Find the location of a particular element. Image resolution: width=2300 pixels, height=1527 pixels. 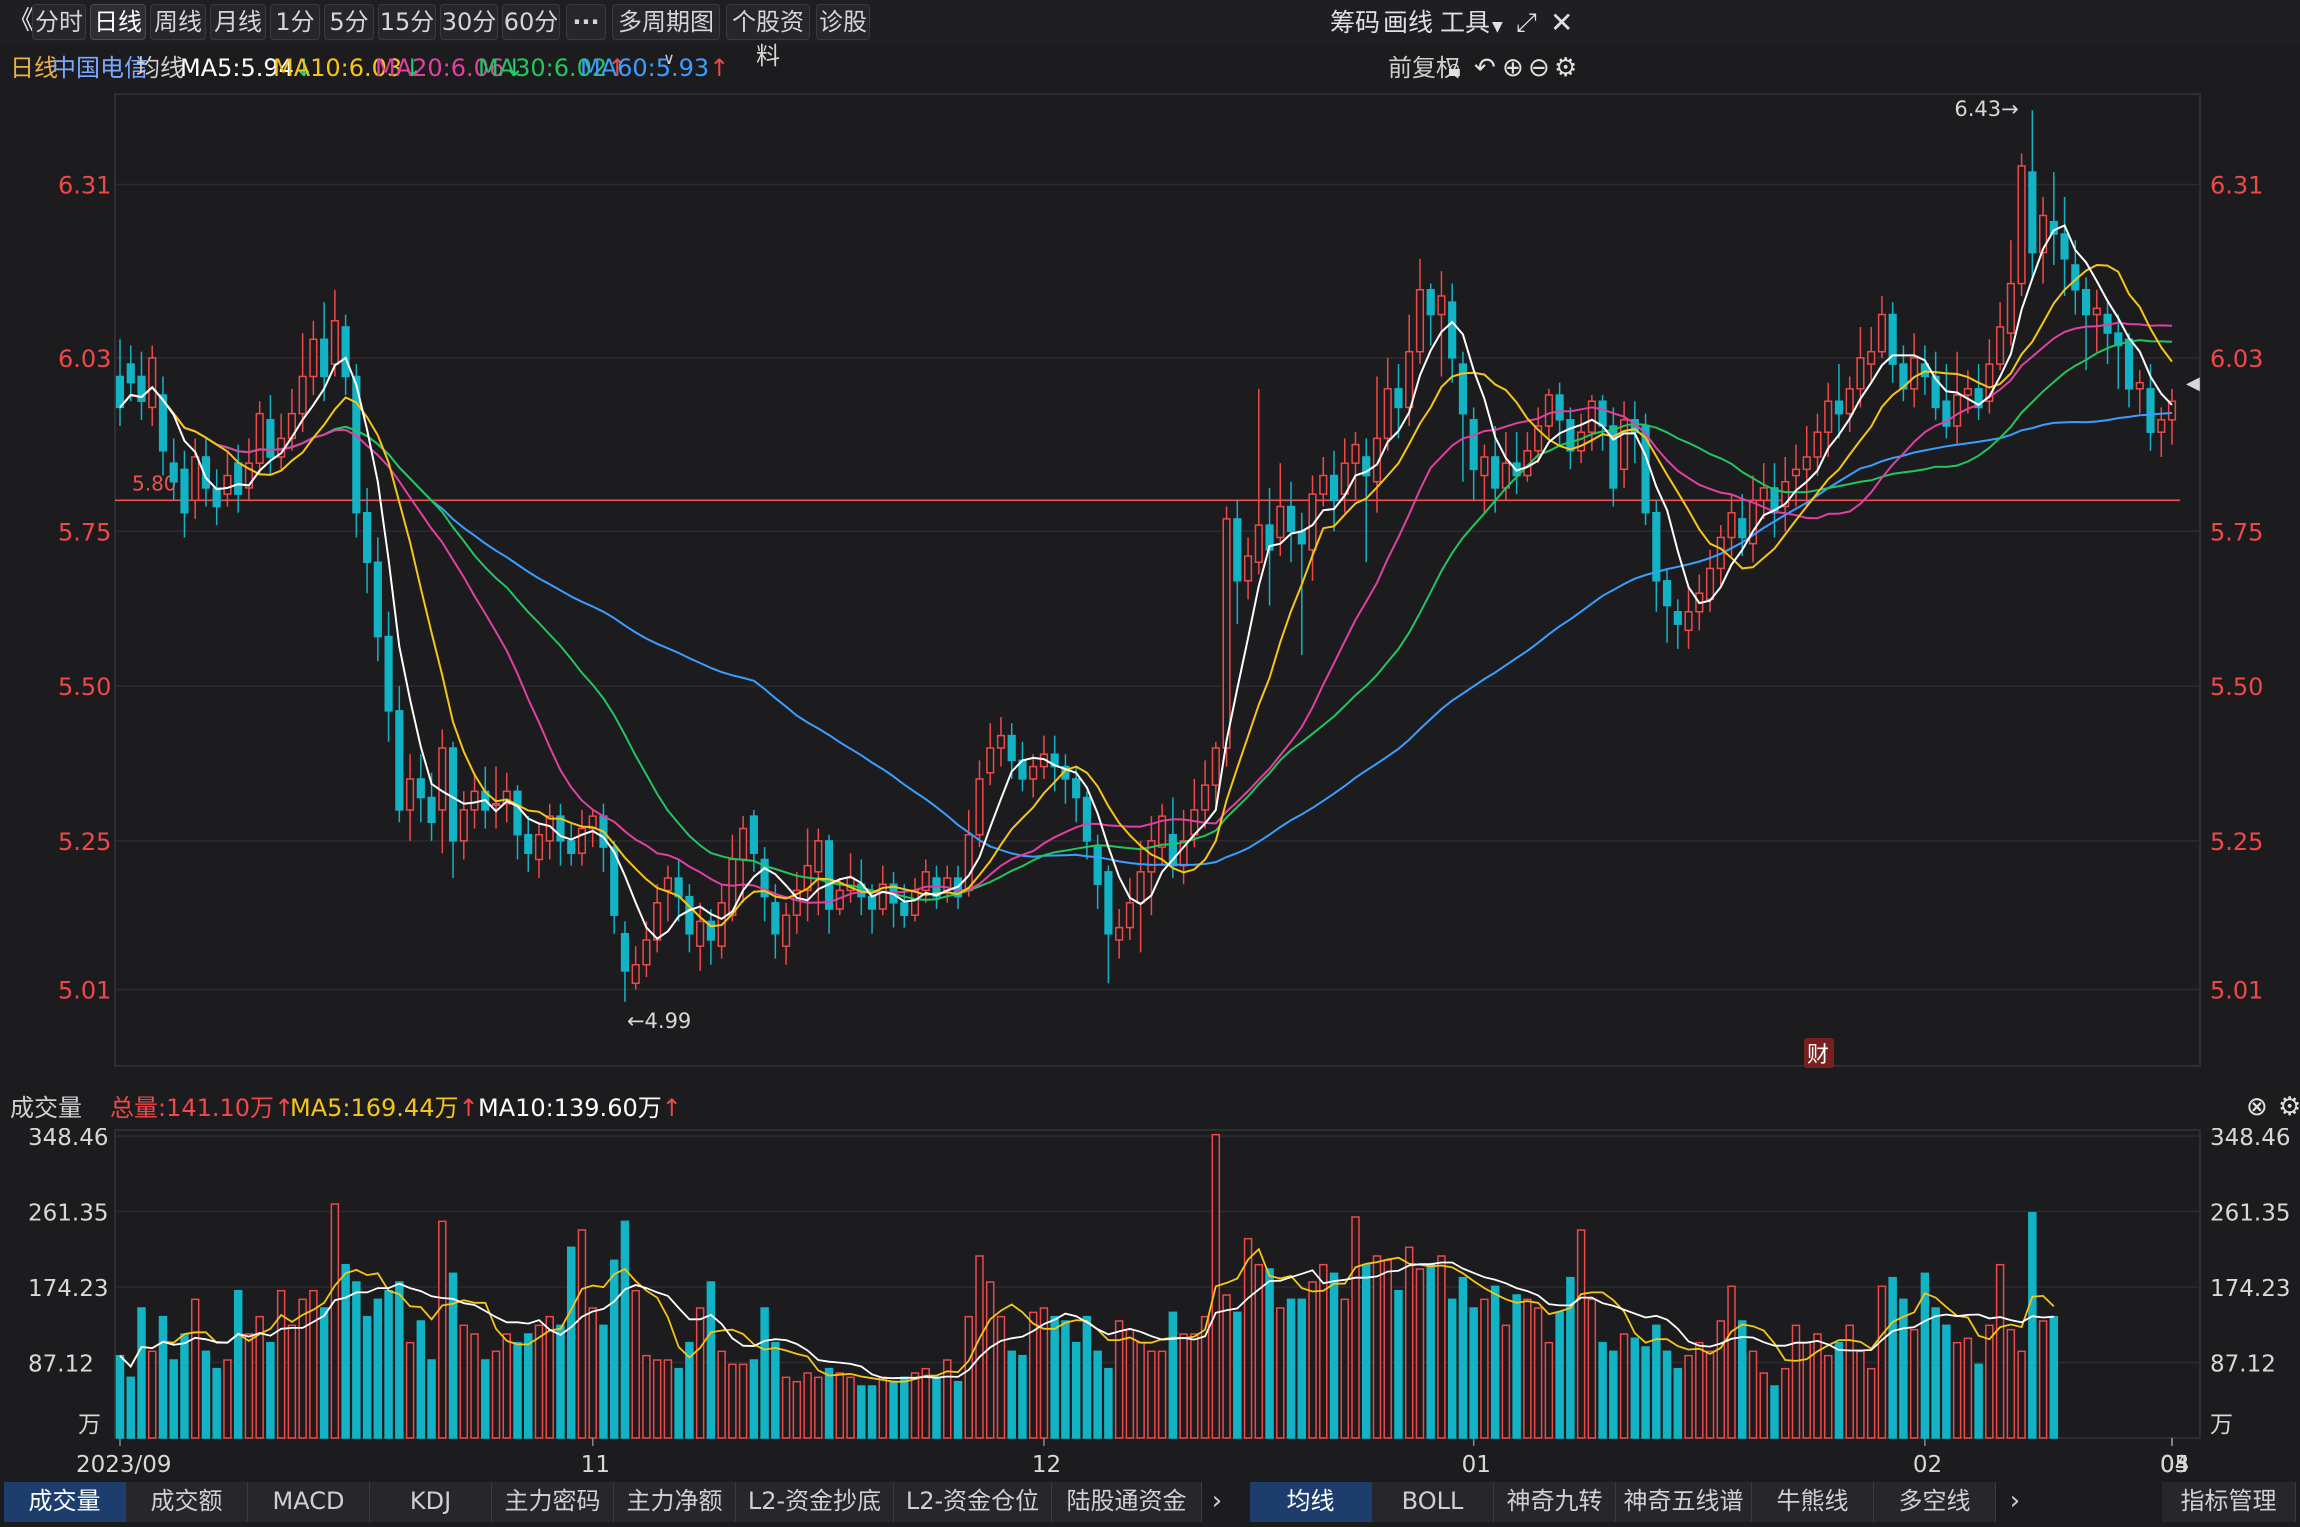

tab-30min: 30分 is located at coordinates (469, 22).